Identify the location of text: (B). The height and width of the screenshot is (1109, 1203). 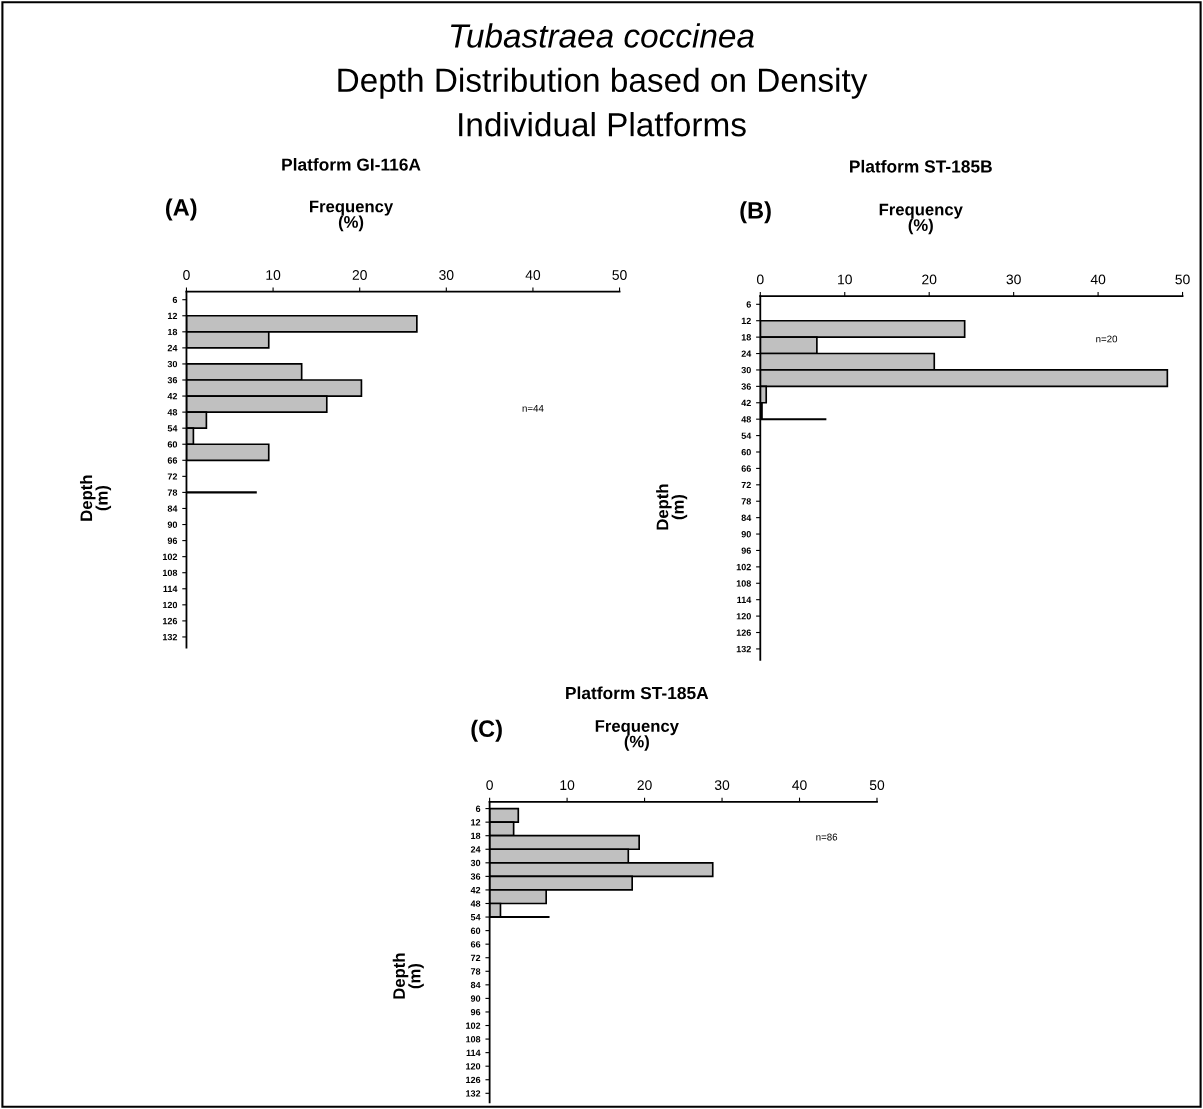
(755, 212).